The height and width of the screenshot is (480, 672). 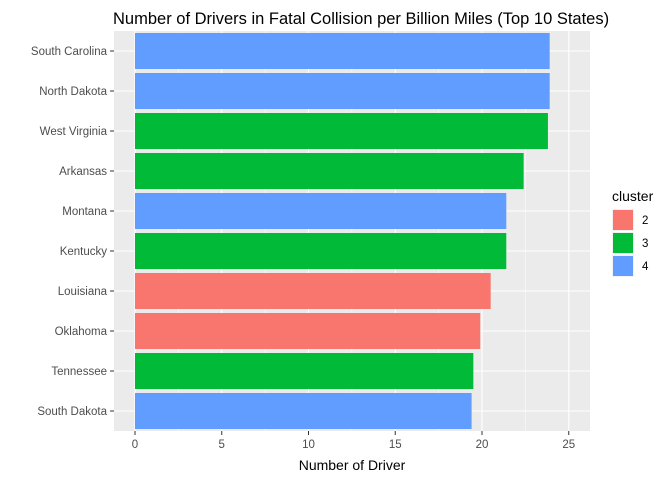 What do you see at coordinates (84, 212) in the screenshot?
I see `y-tick-label: Montana` at bounding box center [84, 212].